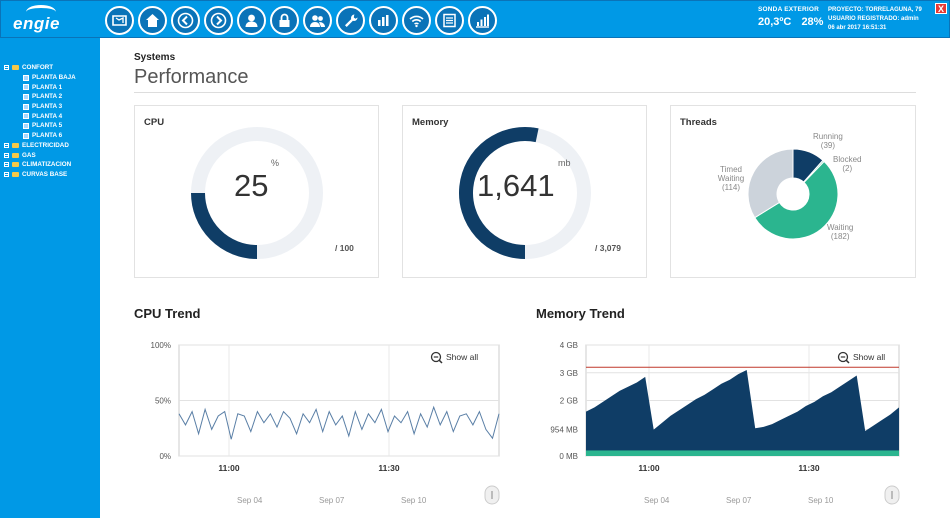 This screenshot has height=518, width=950. I want to click on user-line: USUARIO REGISTRADO: admin, so click(873, 19).